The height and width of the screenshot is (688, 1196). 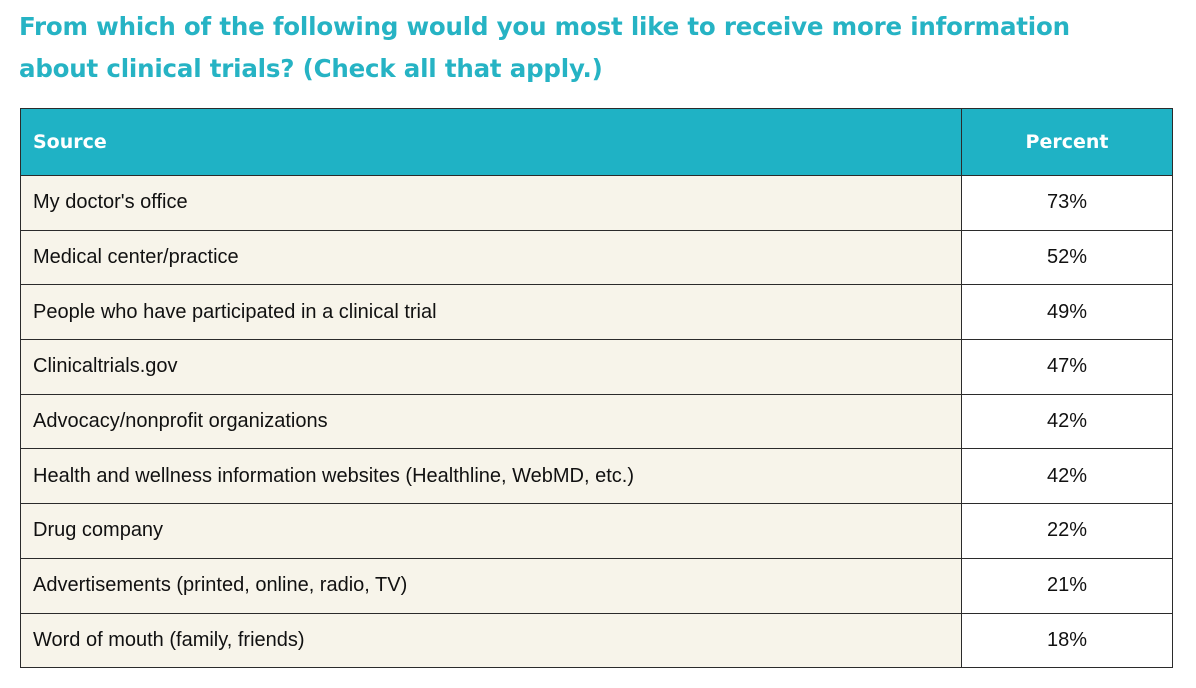 What do you see at coordinates (491, 203) in the screenshot?
I see `source-cell: My doctor's office` at bounding box center [491, 203].